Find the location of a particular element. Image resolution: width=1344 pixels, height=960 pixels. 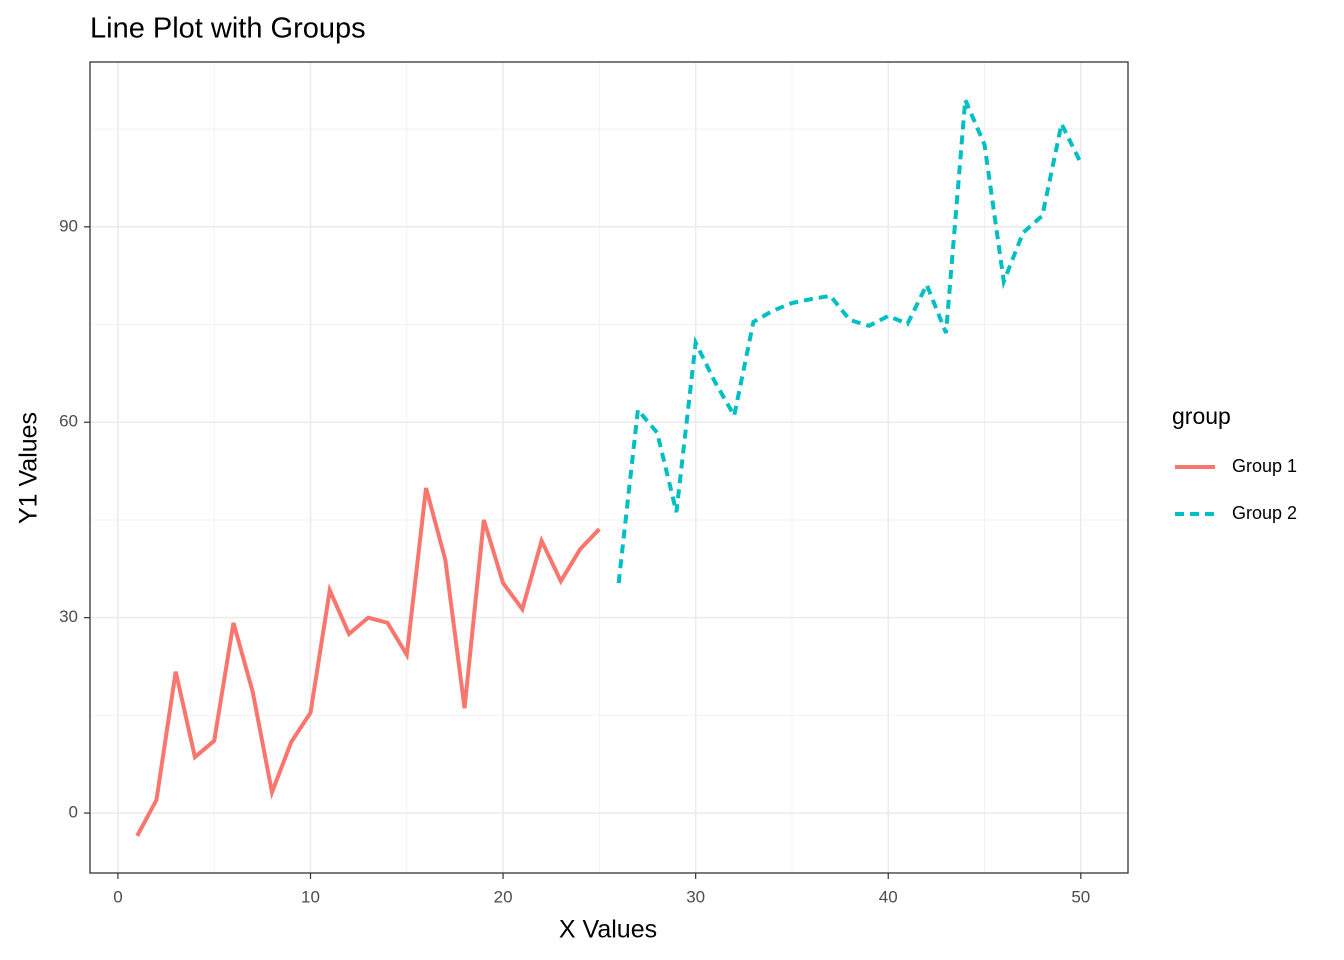

data-line is located at coordinates (368, 662).